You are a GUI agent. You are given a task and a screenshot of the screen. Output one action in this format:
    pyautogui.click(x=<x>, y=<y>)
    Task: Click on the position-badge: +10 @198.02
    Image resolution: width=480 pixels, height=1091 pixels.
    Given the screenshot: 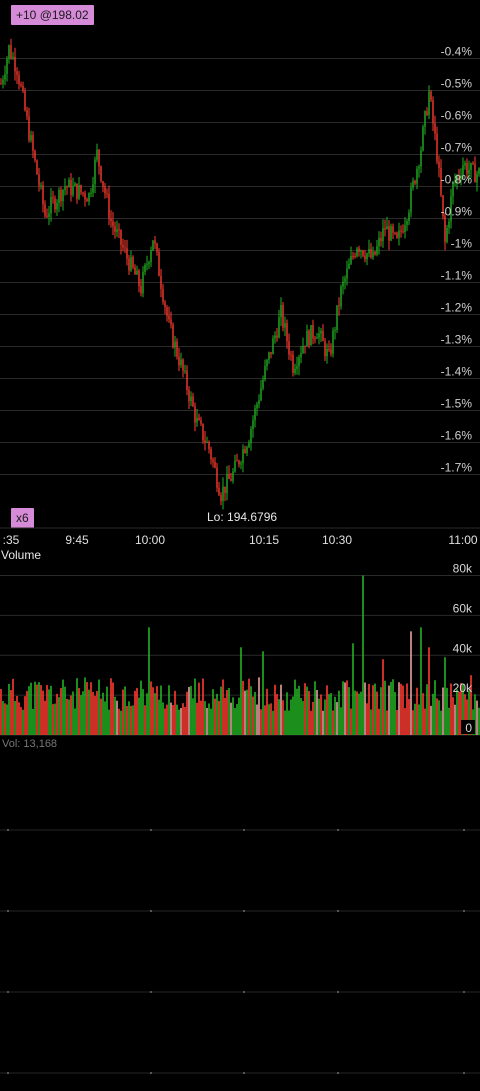 What is the action you would take?
    pyautogui.click(x=52, y=15)
    